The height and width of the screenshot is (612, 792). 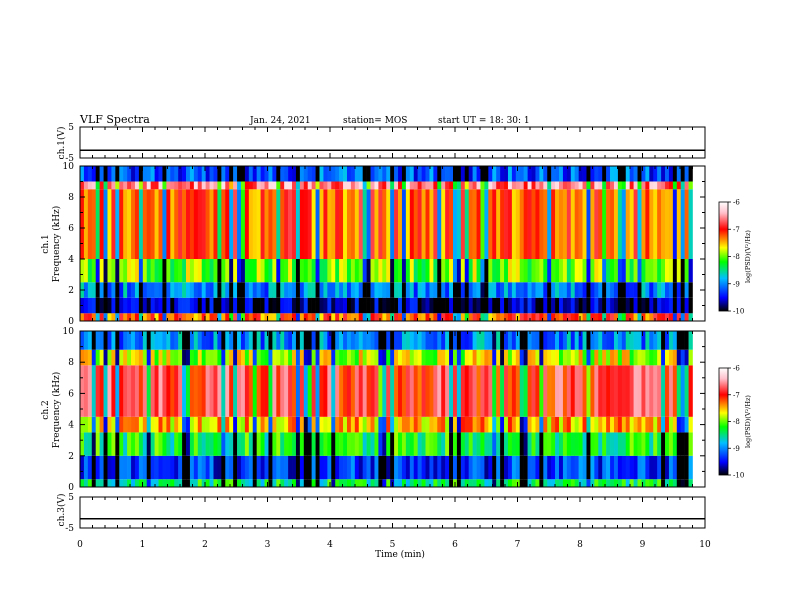 What do you see at coordinates (736, 284) in the screenshot?
I see `colorbar-tick-label: -9` at bounding box center [736, 284].